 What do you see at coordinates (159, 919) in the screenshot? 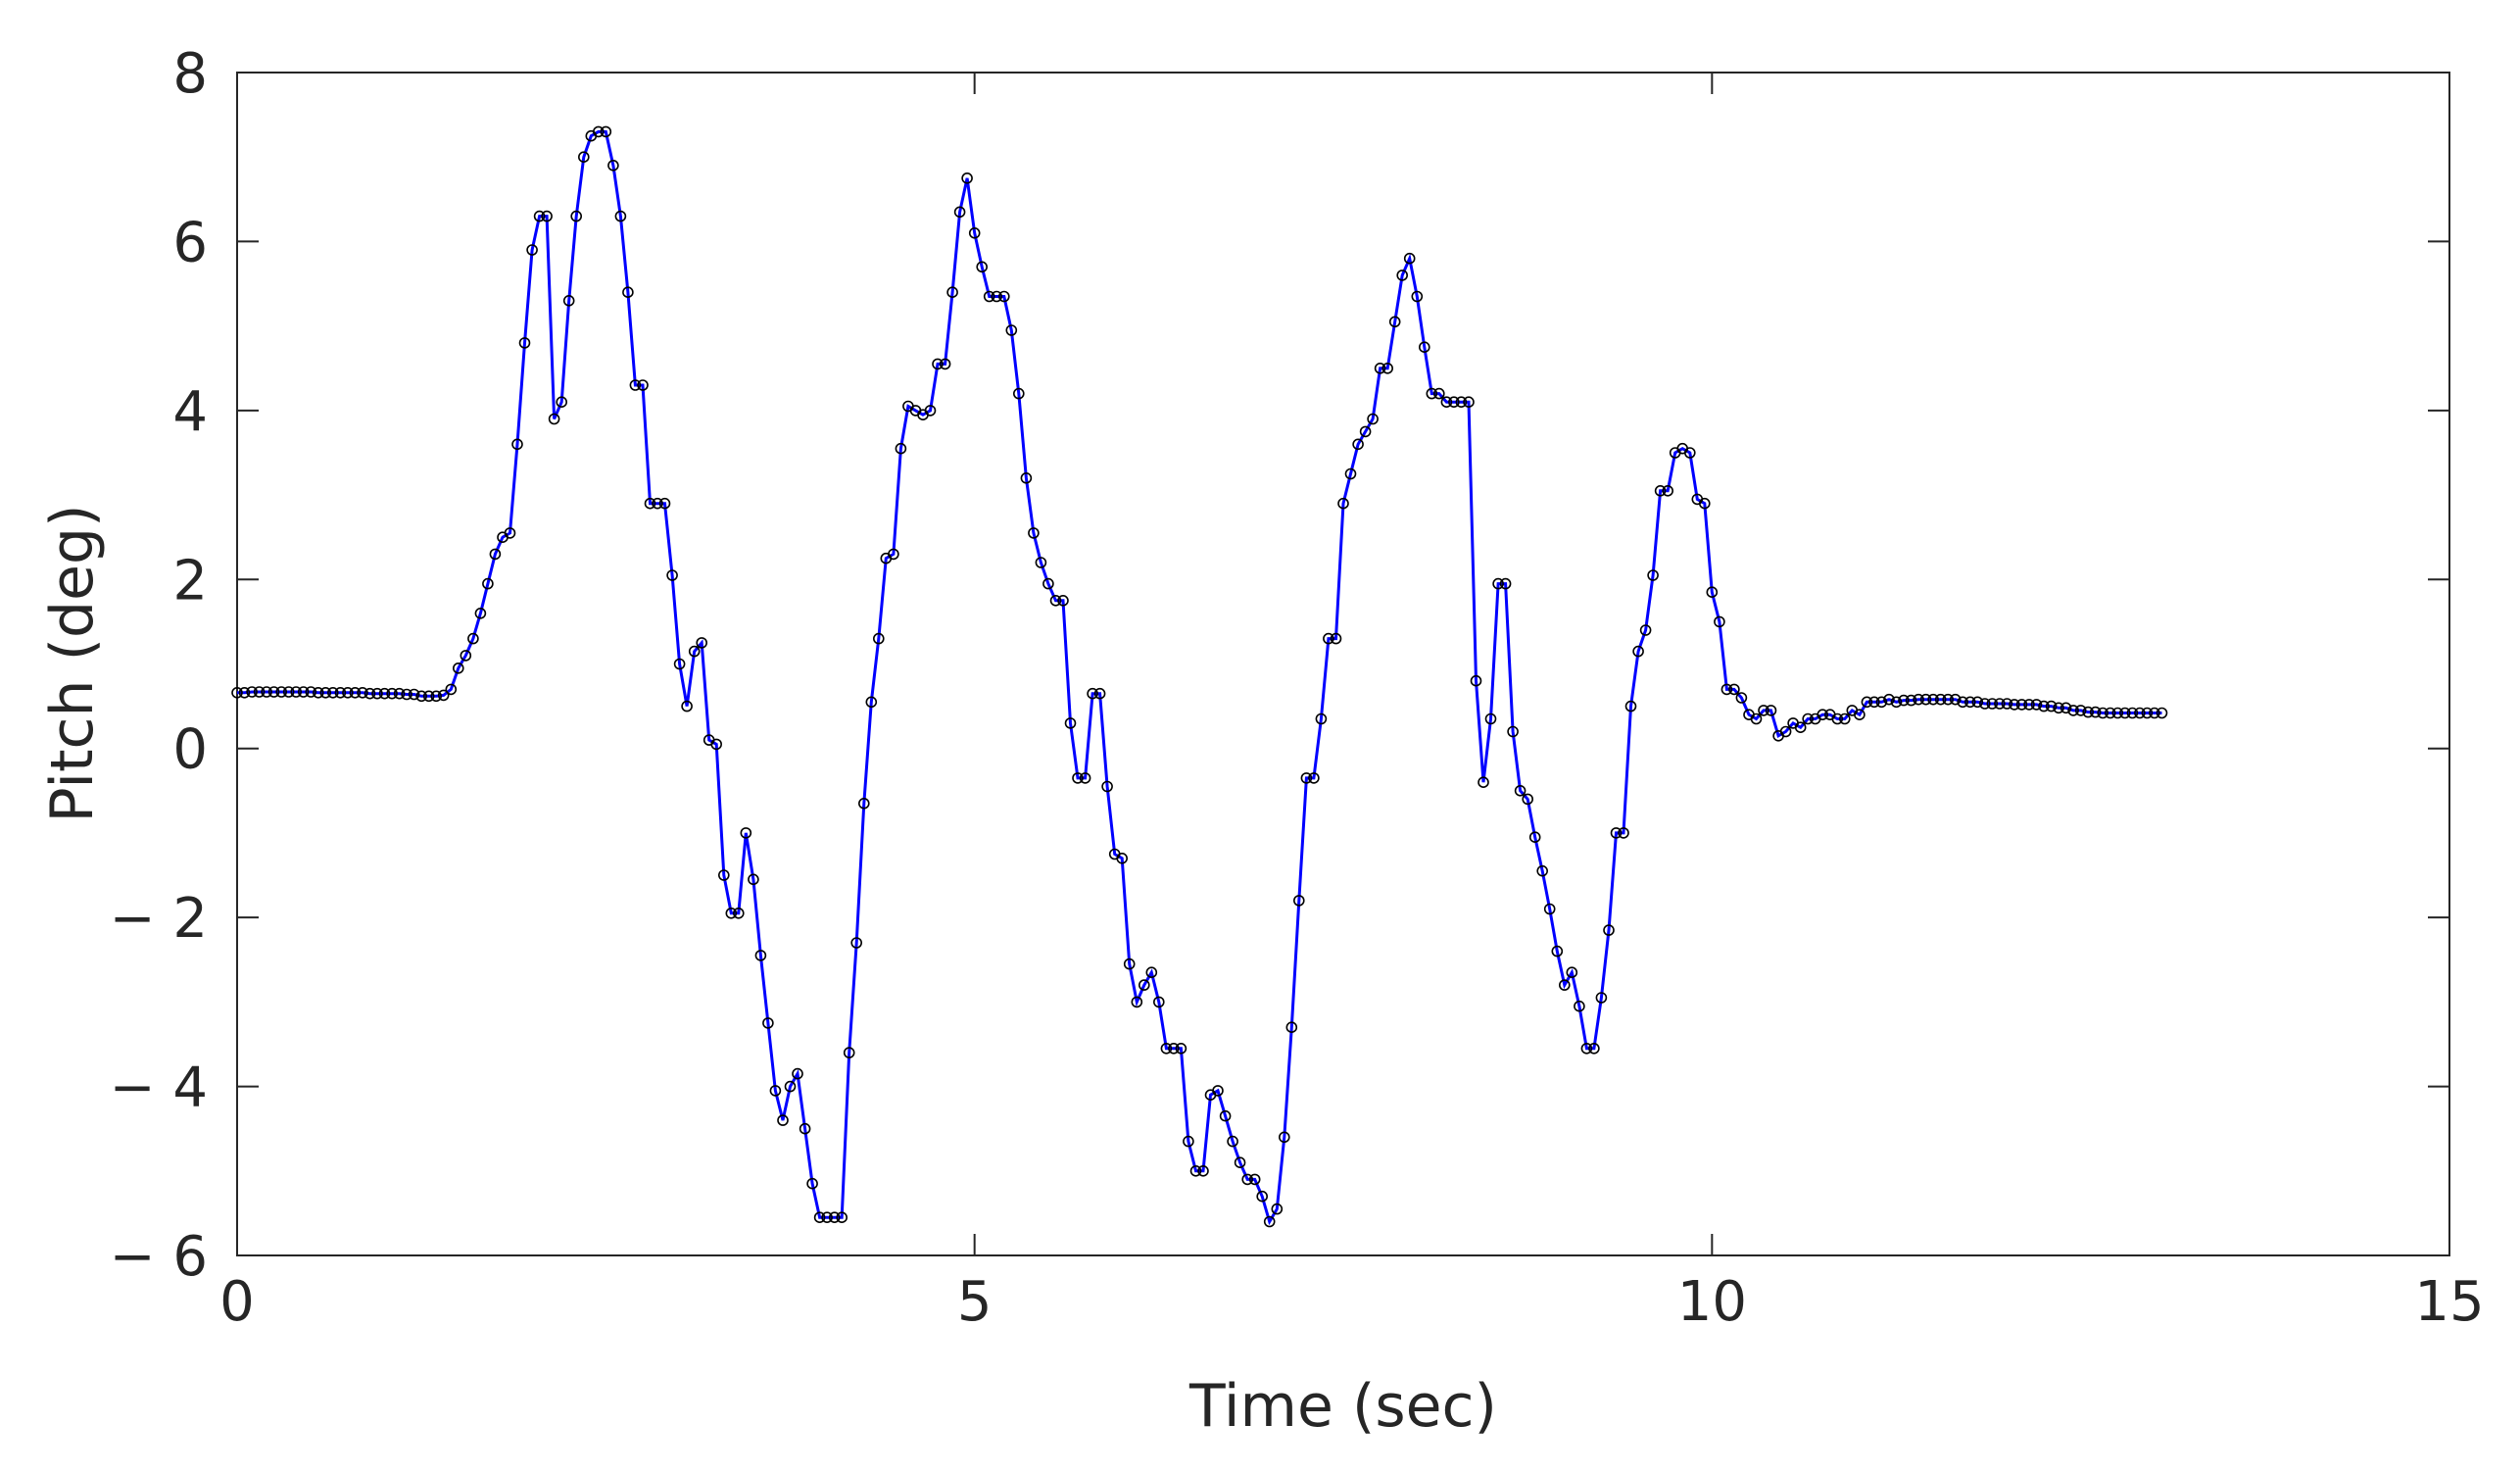
I see `y-tick-label: − 2` at bounding box center [159, 919].